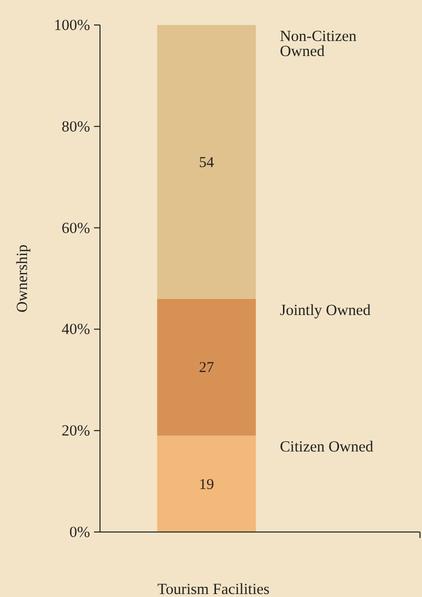 The width and height of the screenshot is (422, 597). What do you see at coordinates (76, 127) in the screenshot?
I see `y-tick-label: 80%` at bounding box center [76, 127].